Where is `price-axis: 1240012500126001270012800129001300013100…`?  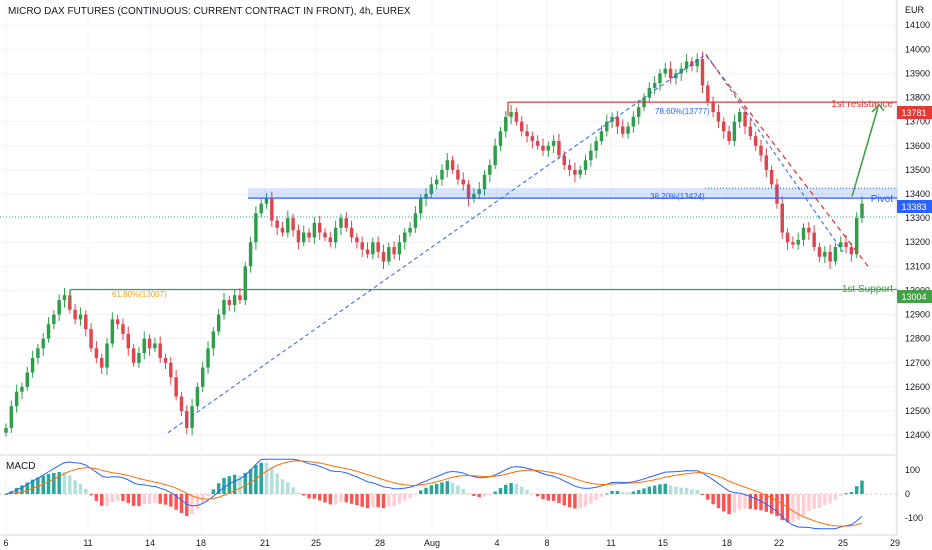 price-axis: 1240012500126001270012800129001300013100… is located at coordinates (917, 230).